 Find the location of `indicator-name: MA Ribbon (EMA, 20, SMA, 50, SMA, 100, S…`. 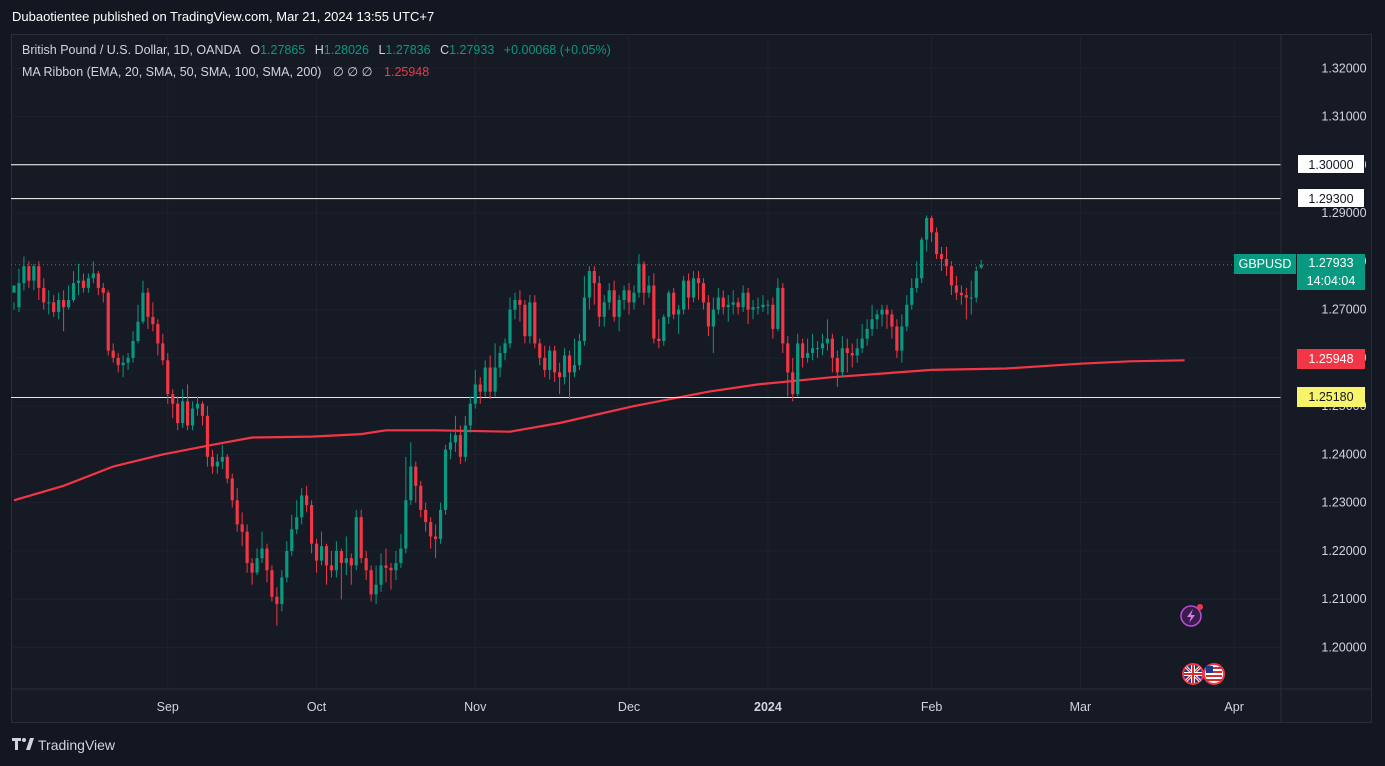

indicator-name: MA Ribbon (EMA, 20, SMA, 50, SMA, 100, S… is located at coordinates (172, 72).